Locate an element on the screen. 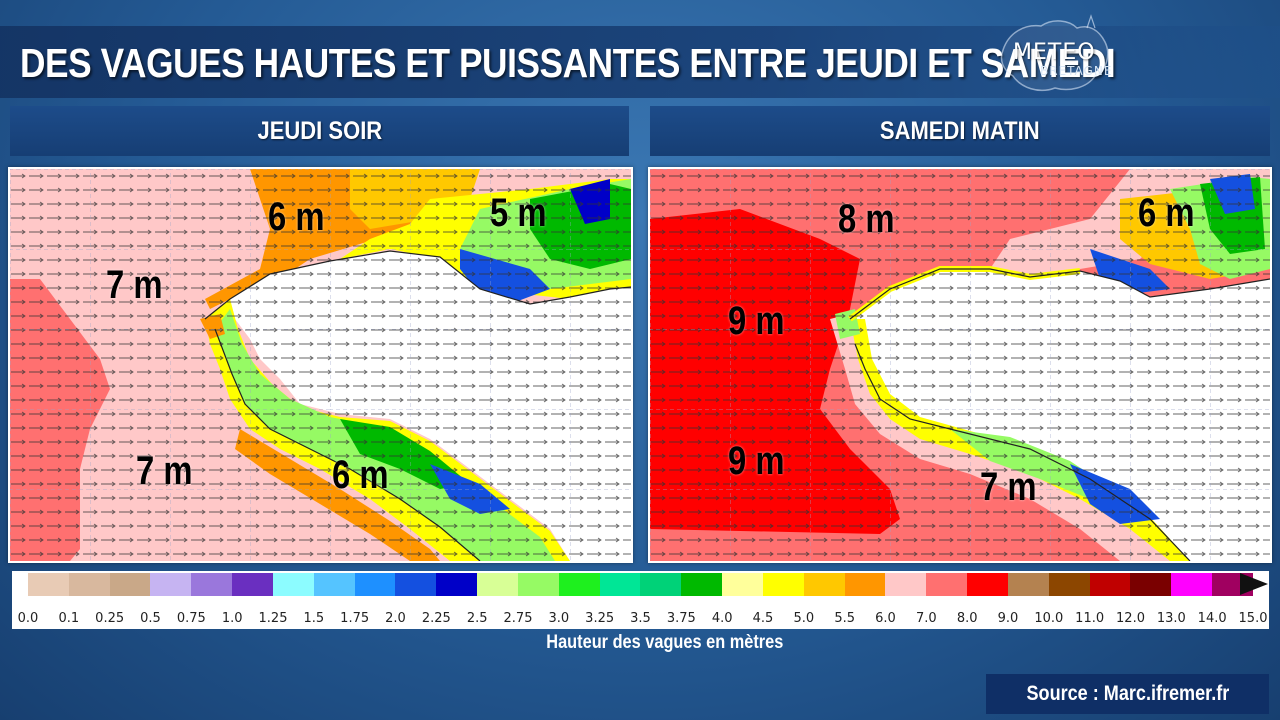 This screenshot has width=1280, height=720. colorbar-arrow-icon is located at coordinates (1254, 584).